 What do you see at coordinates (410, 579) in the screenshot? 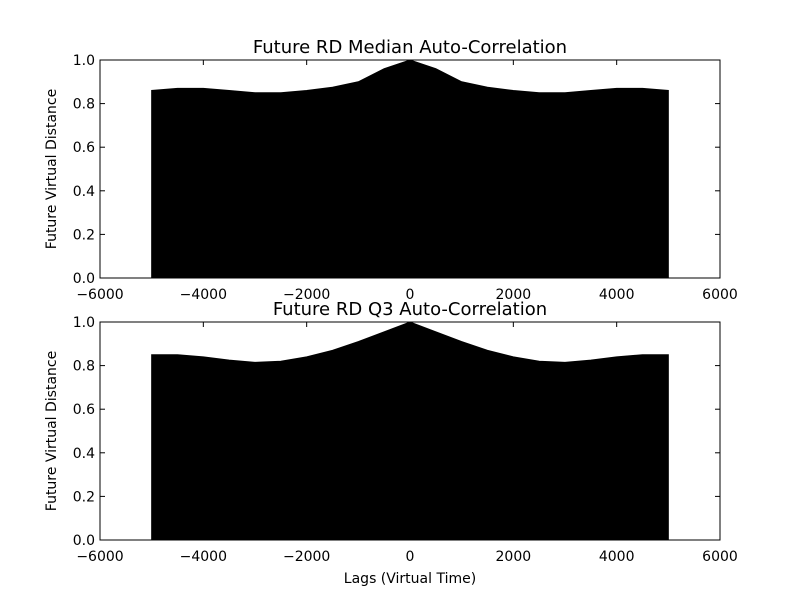
I see `x-axis-label: Lags (Virtual Time)` at bounding box center [410, 579].